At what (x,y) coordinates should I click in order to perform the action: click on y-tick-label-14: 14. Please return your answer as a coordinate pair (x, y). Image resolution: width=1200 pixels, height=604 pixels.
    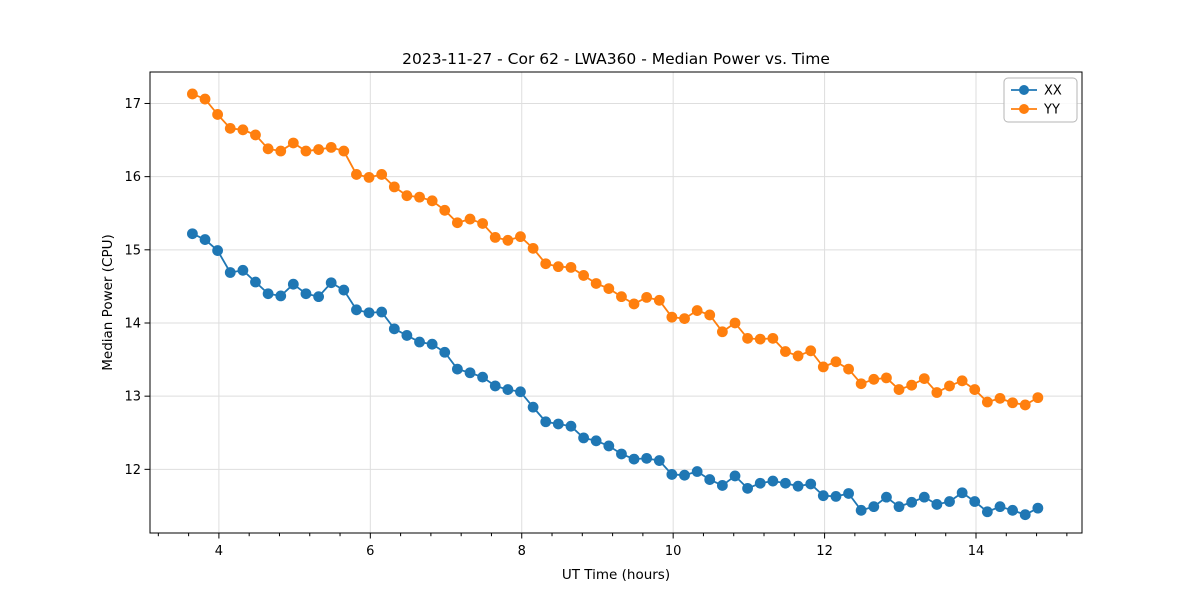
    Looking at the image, I should click on (132, 323).